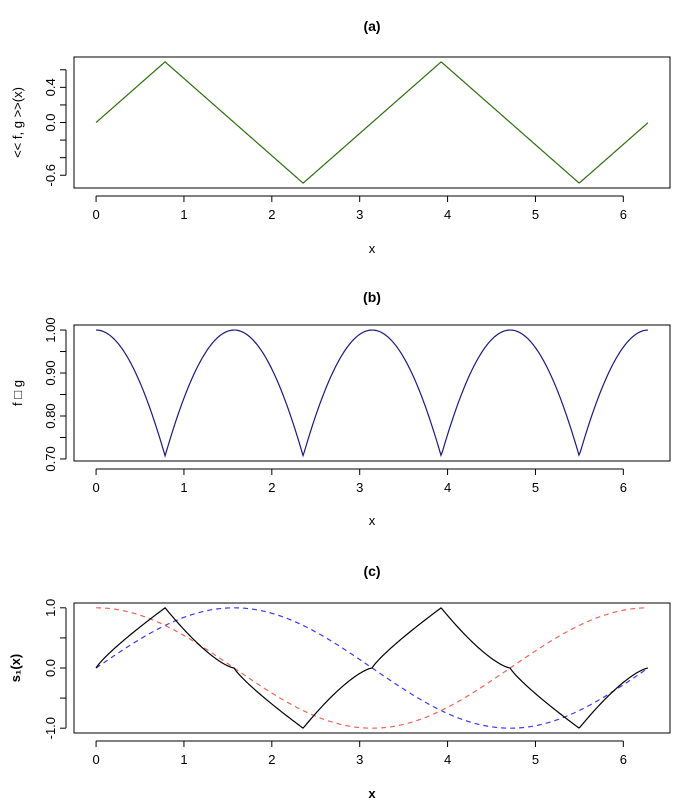  I want to click on y-axis-label: s₁(x), so click(15, 668).